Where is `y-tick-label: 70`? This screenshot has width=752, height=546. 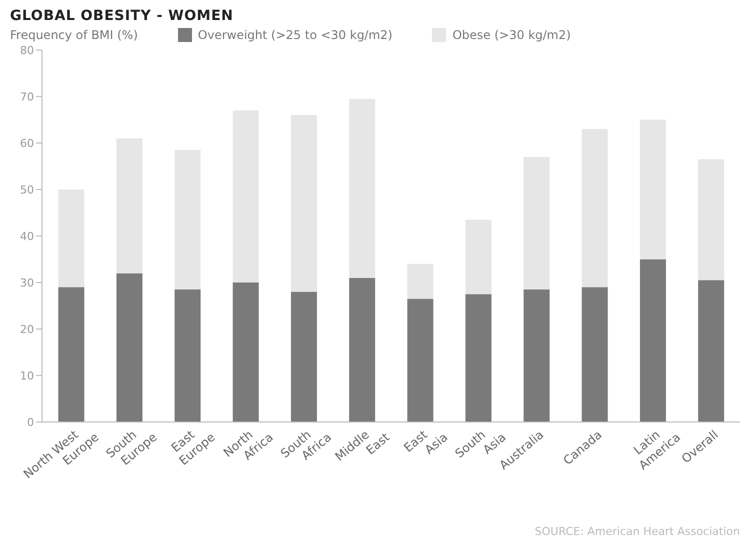 y-tick-label: 70 is located at coordinates (27, 97).